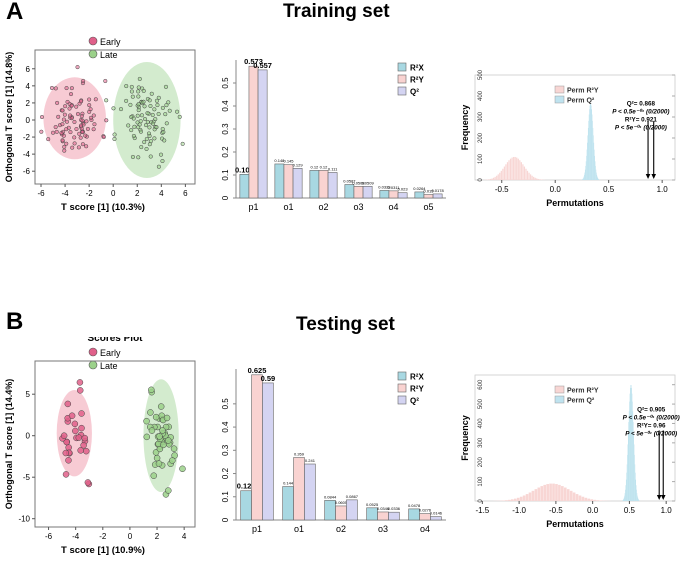 Image resolution: width=685 pixels, height=573 pixels. What do you see at coordinates (402, 400) in the screenshot?
I see `legend-swatch` at bounding box center [402, 400].